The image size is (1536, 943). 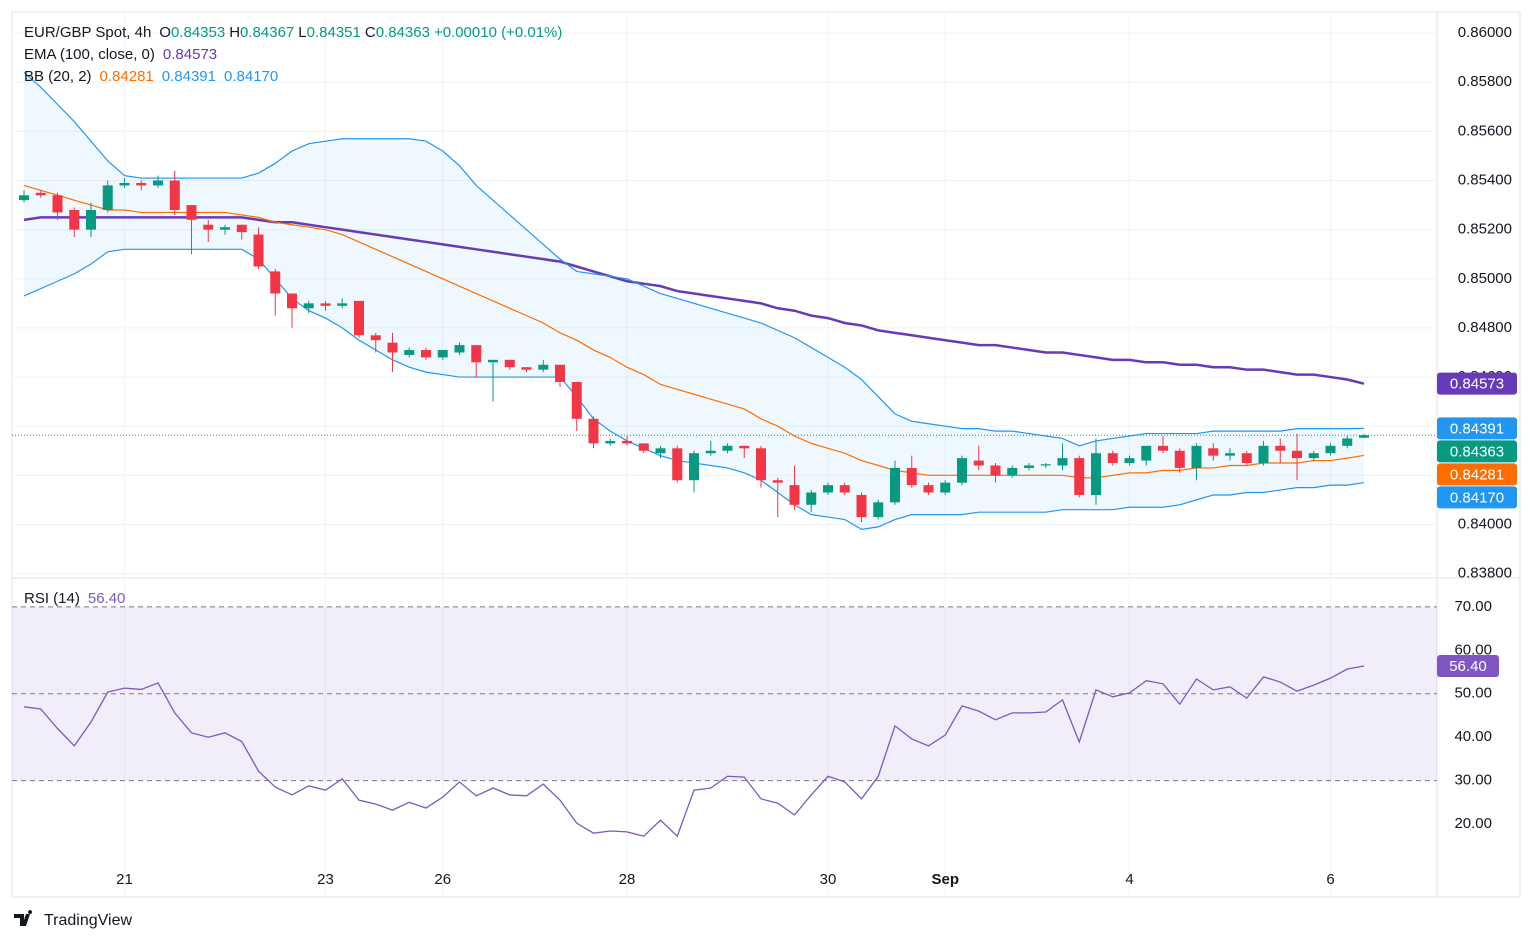 What do you see at coordinates (188, 76) in the screenshot?
I see `indicator-value: 0.84391` at bounding box center [188, 76].